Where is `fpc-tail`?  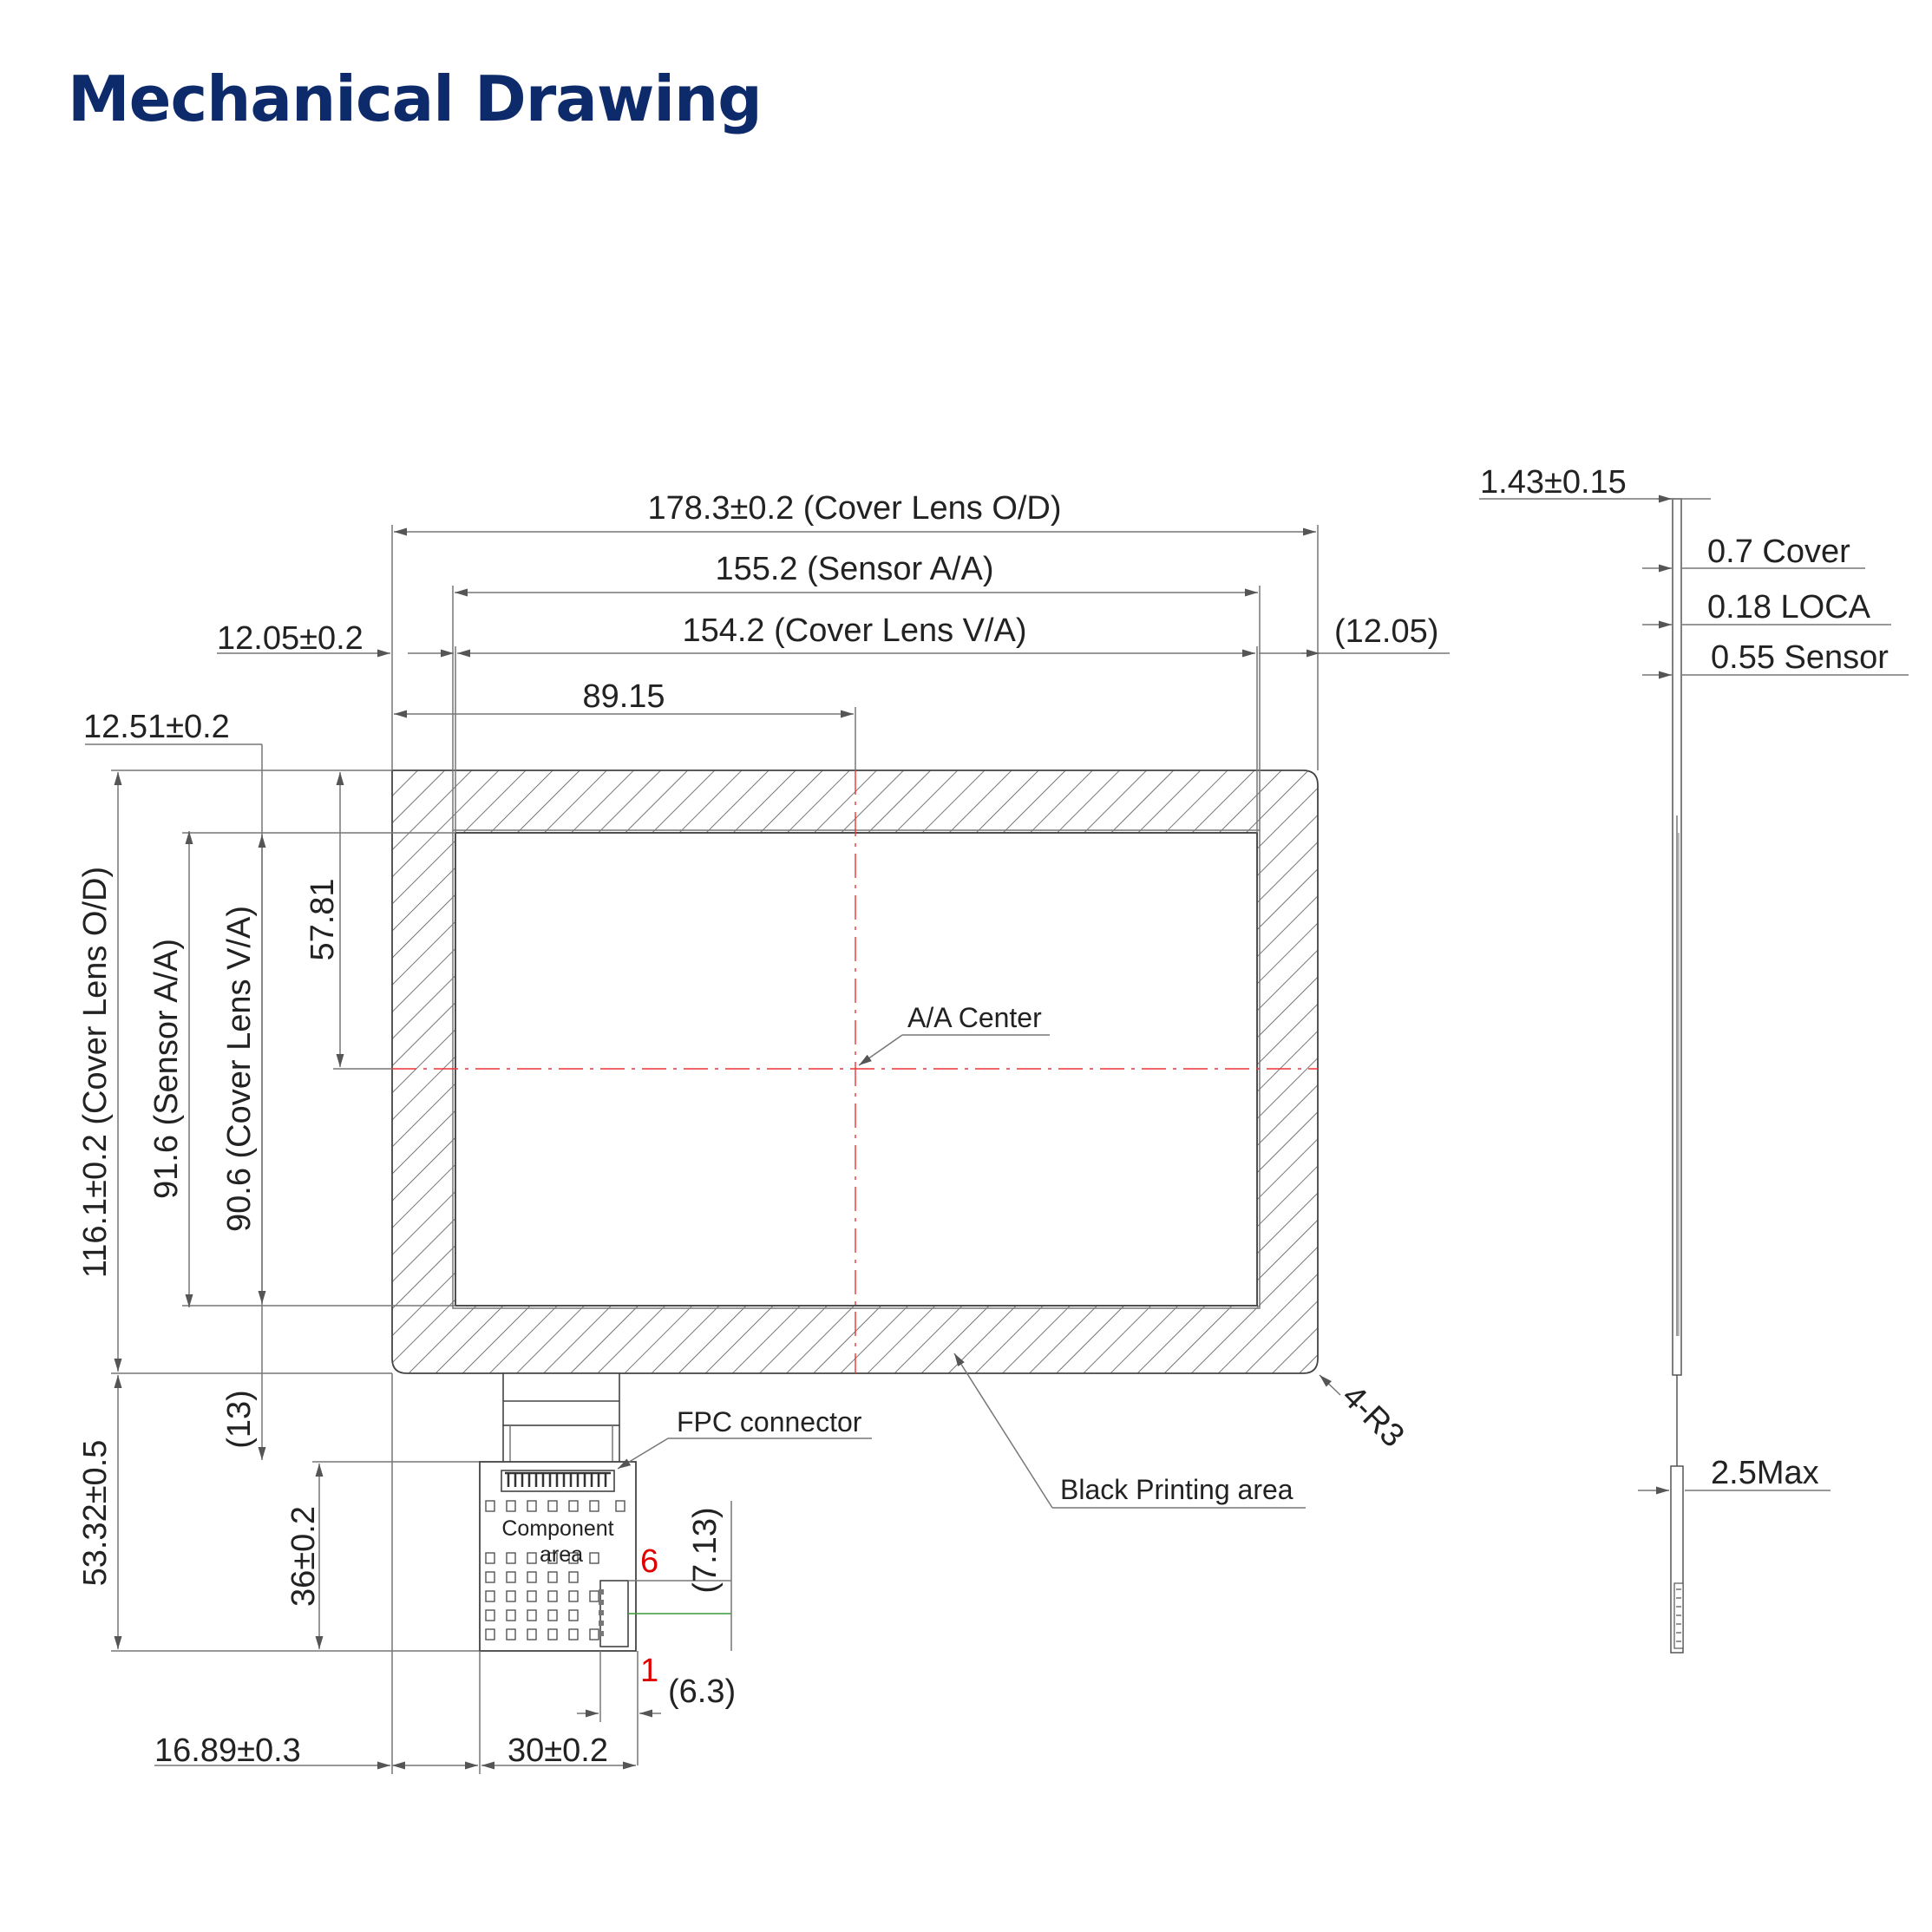
fpc-tail is located at coordinates (561, 1417).